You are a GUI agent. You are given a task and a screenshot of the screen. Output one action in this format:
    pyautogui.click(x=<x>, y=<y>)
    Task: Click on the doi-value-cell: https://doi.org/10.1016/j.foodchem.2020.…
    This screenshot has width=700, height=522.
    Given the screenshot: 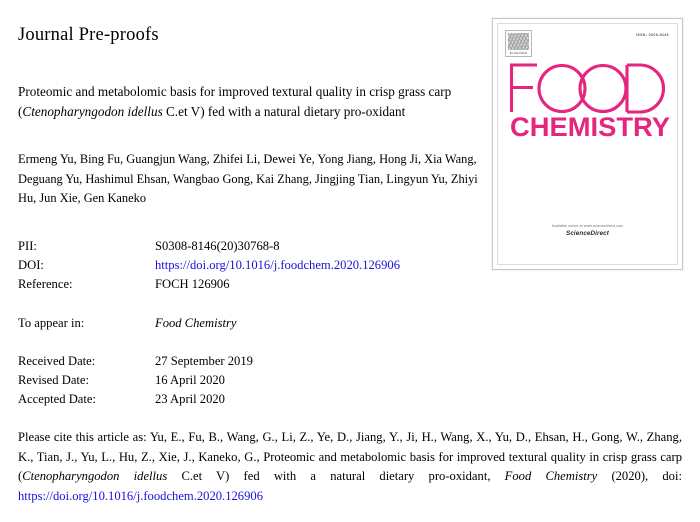 What is the action you would take?
    pyautogui.click(x=277, y=265)
    